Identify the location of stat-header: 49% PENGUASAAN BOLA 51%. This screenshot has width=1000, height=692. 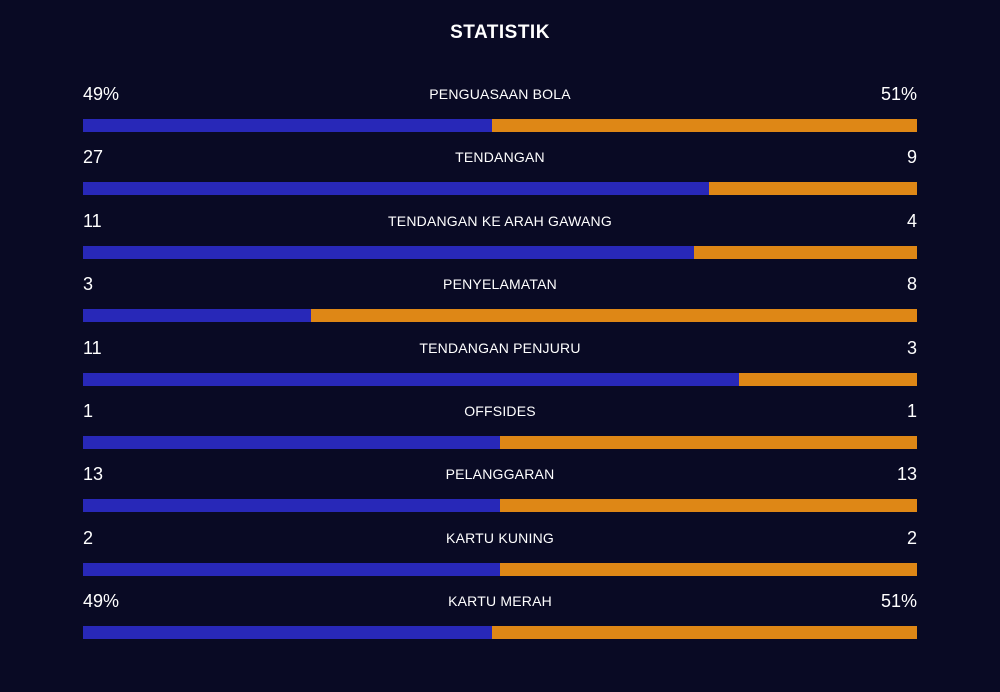
(500, 94).